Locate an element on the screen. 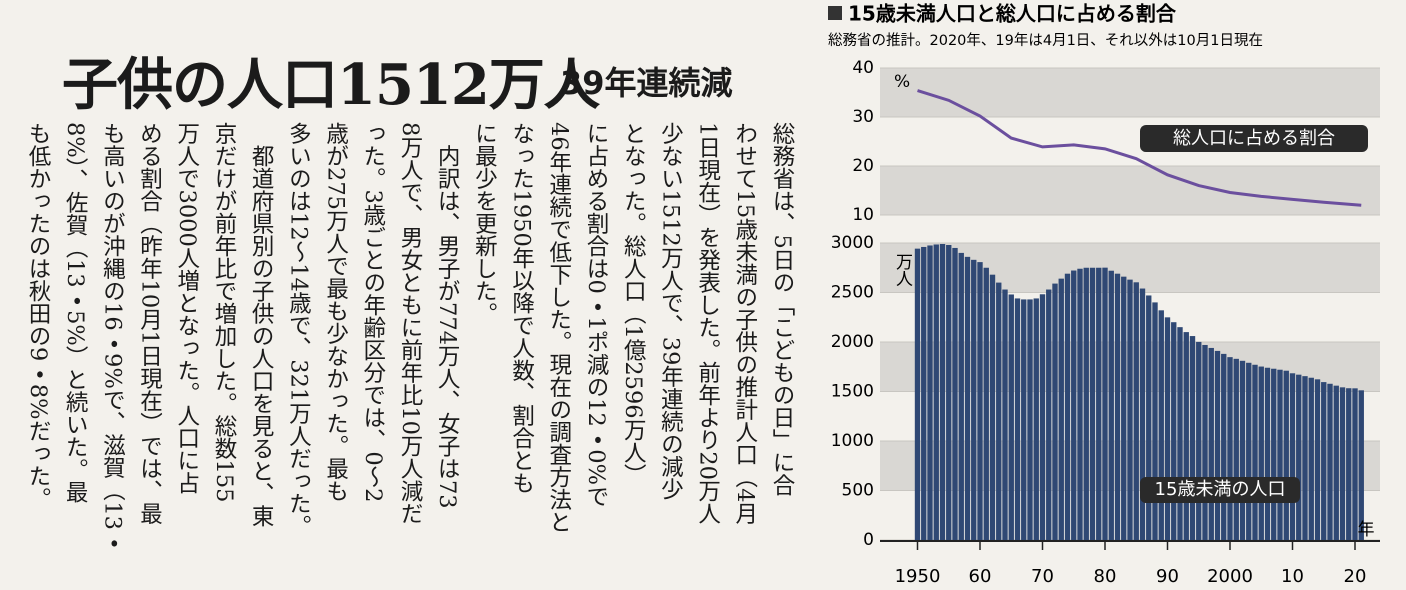 This screenshot has width=1406, height=590. subheadline: 39年連続減 is located at coordinates (646, 83).